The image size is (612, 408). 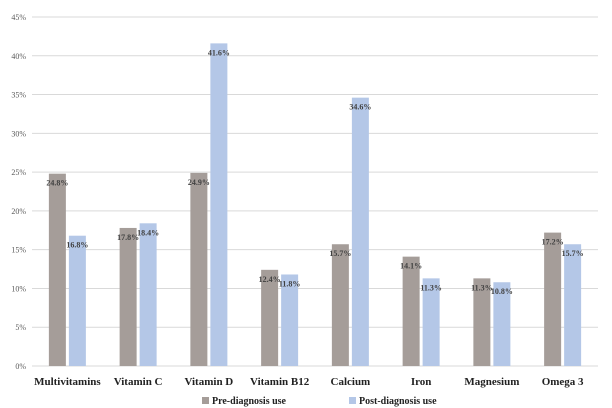 What do you see at coordinates (18, 211) in the screenshot?
I see `y-tick-label: 20%` at bounding box center [18, 211].